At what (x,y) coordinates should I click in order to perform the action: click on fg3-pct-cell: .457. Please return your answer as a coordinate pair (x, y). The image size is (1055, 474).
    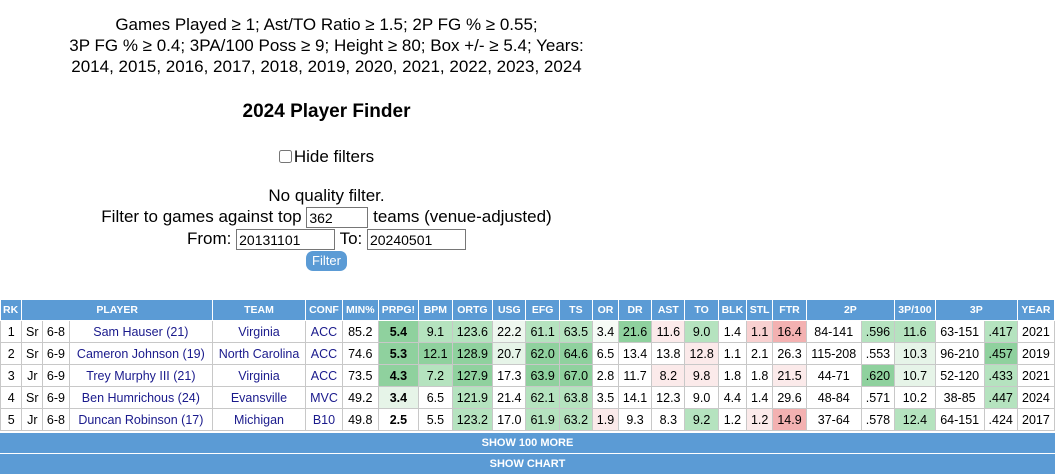
    Looking at the image, I should click on (1000, 353).